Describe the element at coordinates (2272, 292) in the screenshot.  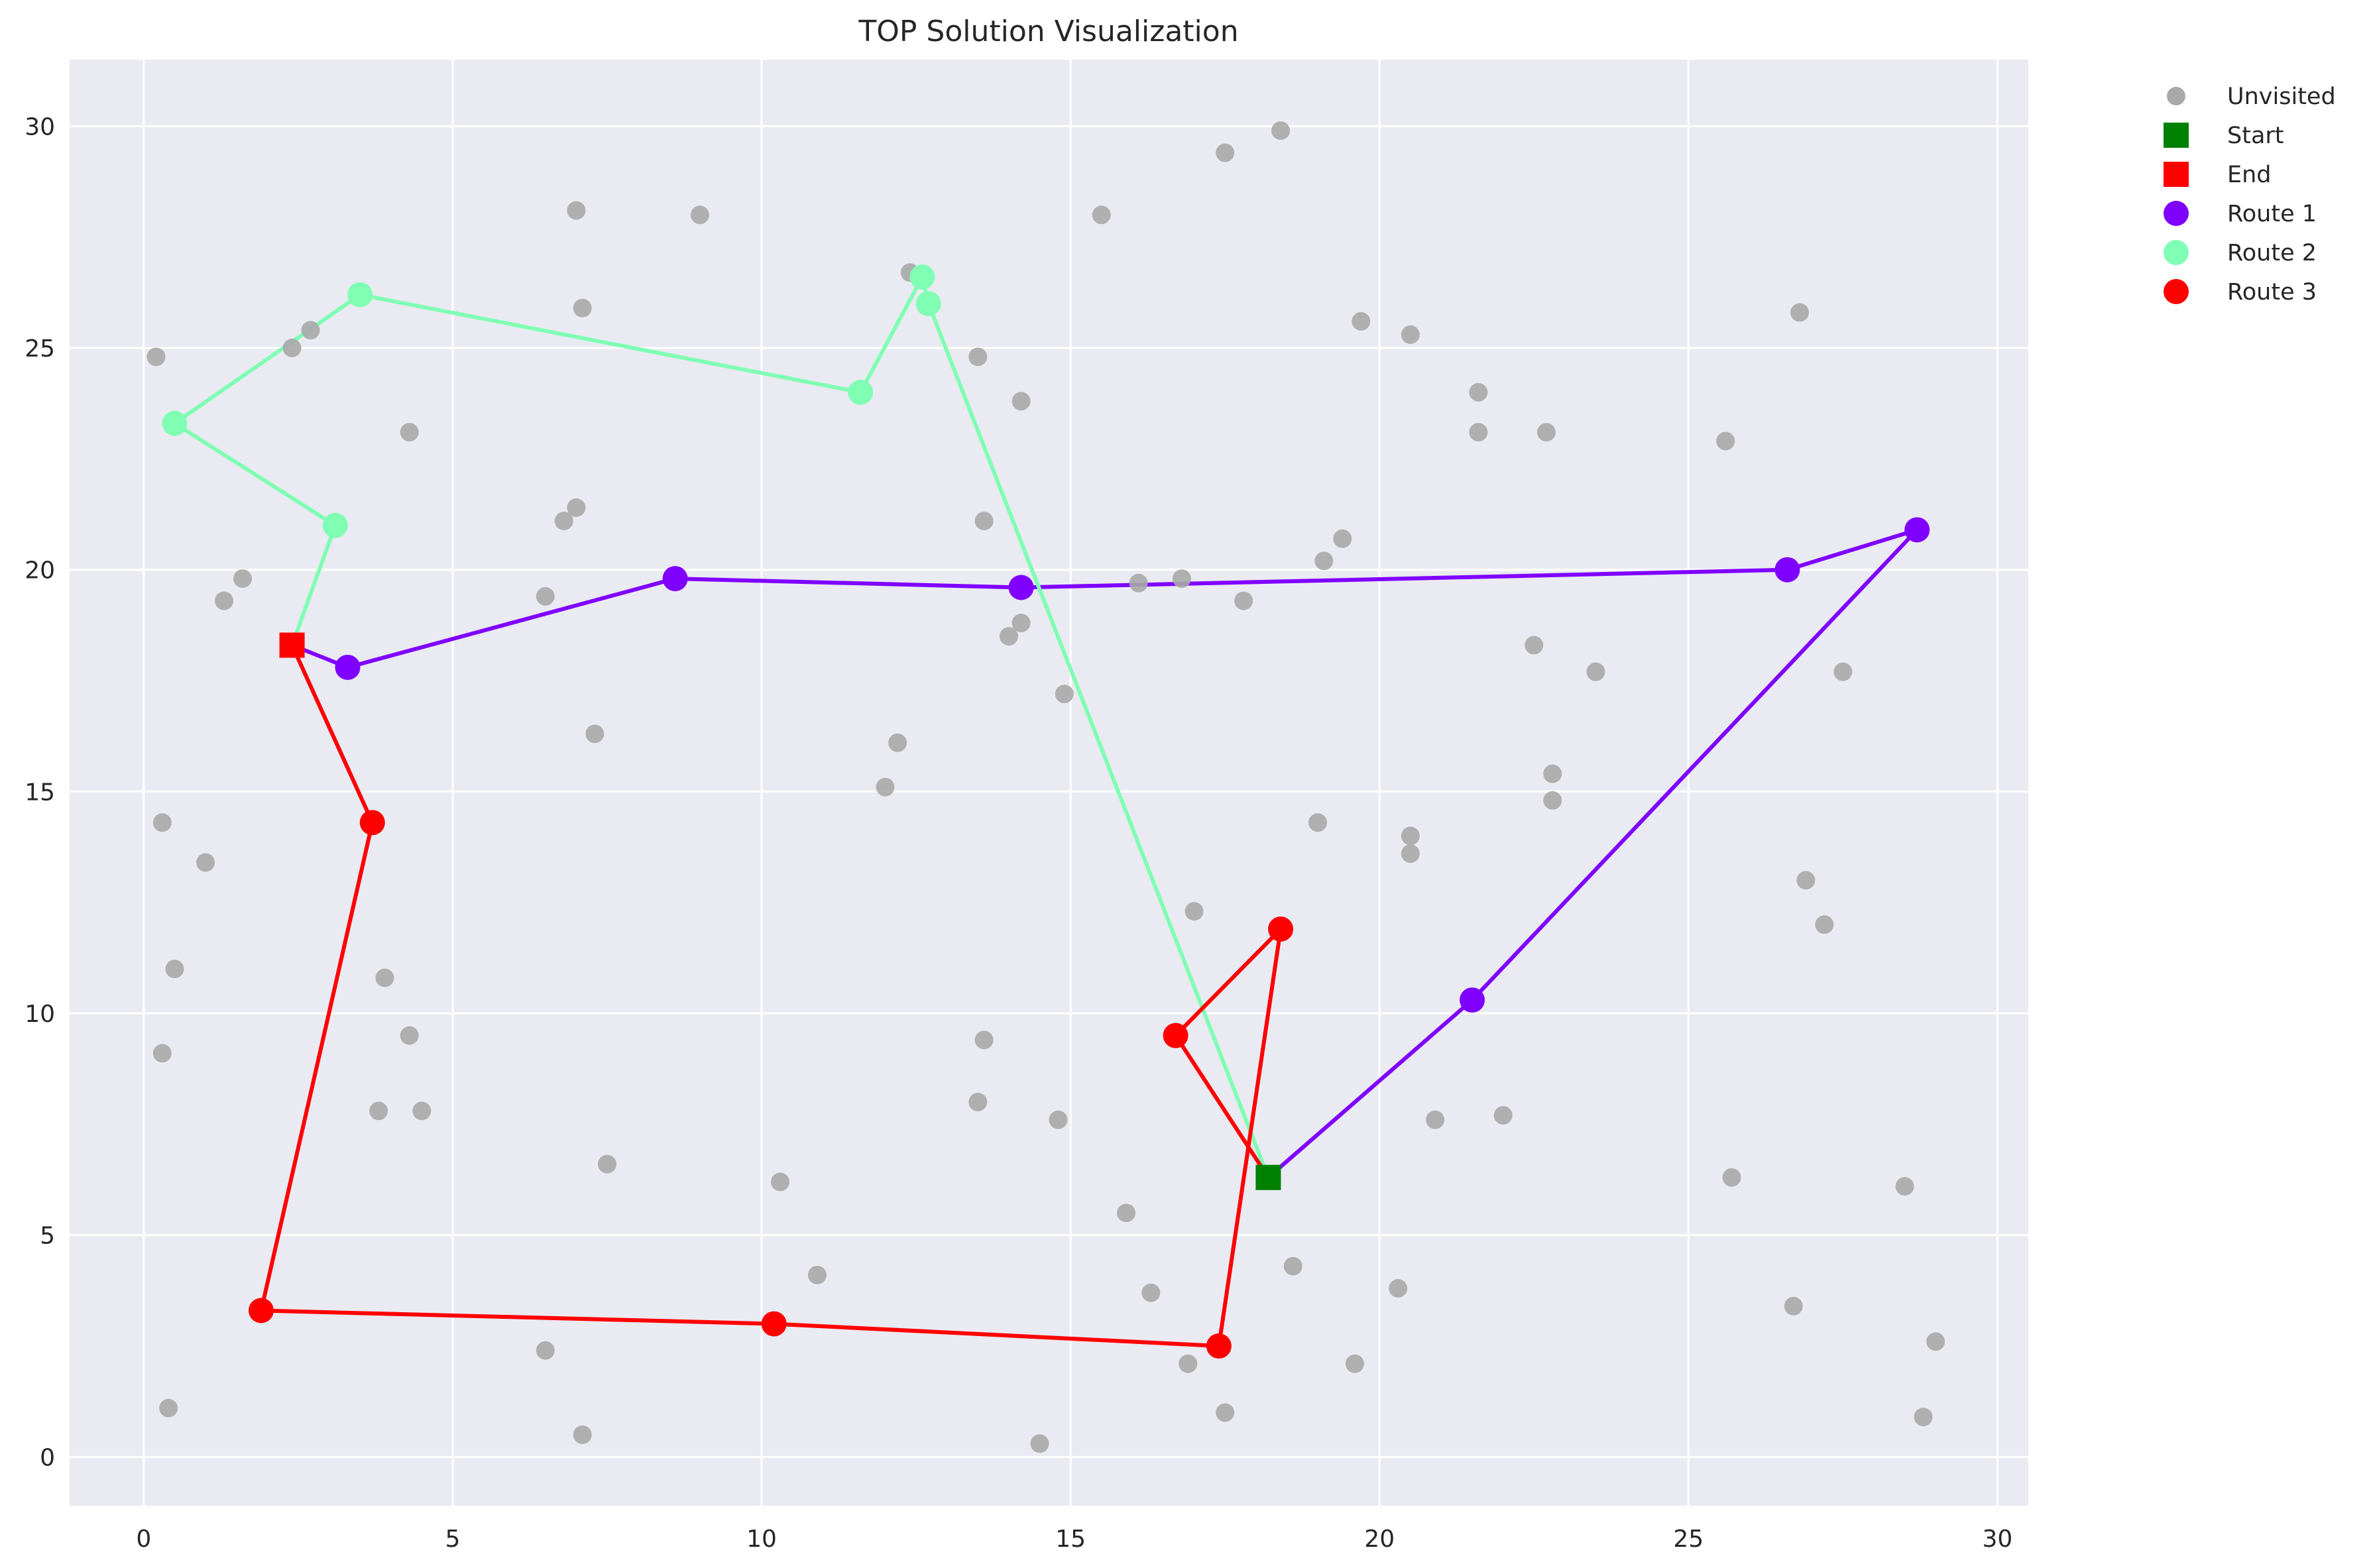
I see `legend-label-route-3: Route 3` at that location.